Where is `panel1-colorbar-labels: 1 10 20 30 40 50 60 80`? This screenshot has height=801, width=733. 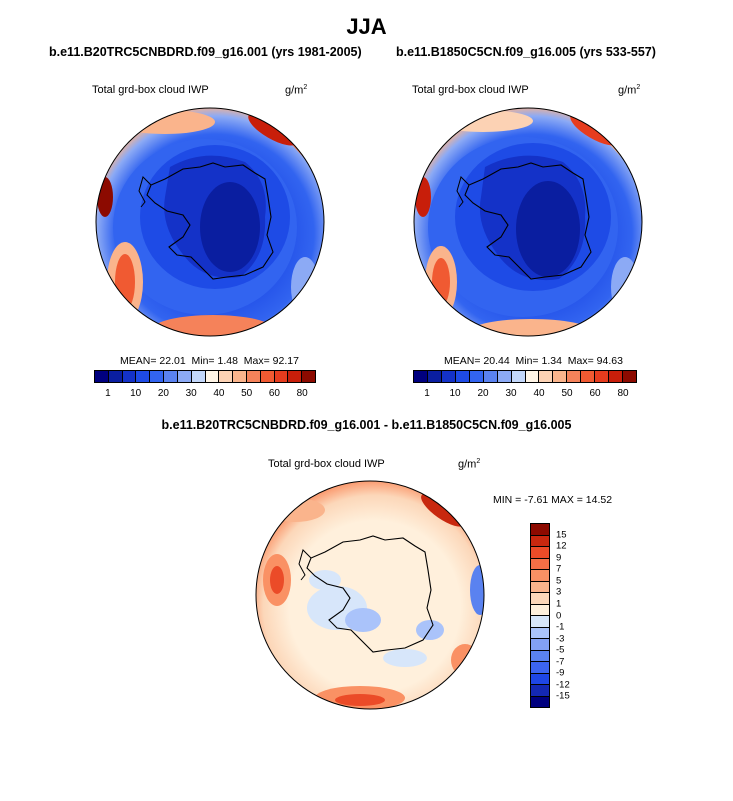
panel1-colorbar-labels: 1 10 20 30 40 50 60 80 is located at coordinates (205, 395).